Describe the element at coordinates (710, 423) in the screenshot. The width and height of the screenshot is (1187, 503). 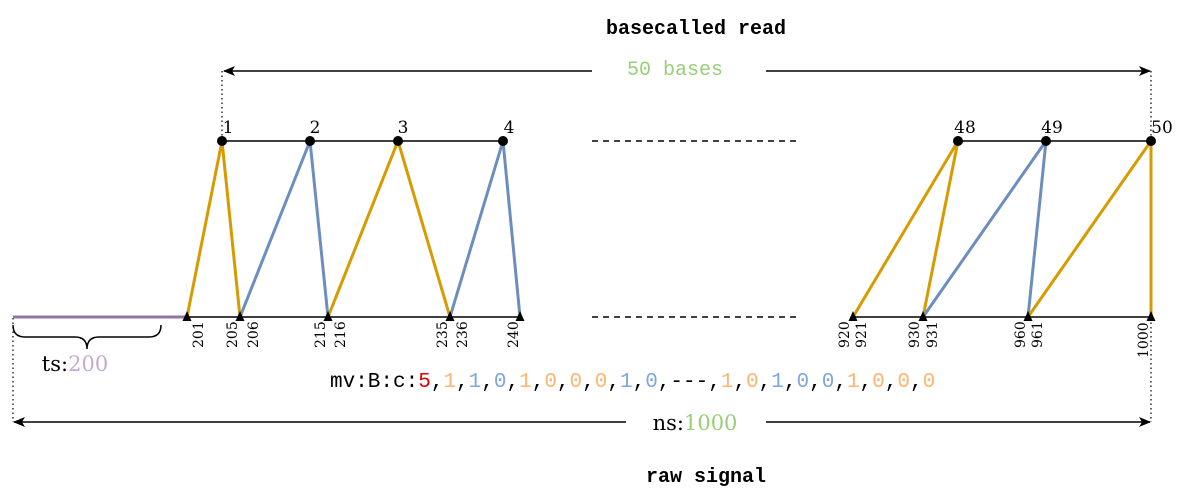
I see `ns-value: 1000` at that location.